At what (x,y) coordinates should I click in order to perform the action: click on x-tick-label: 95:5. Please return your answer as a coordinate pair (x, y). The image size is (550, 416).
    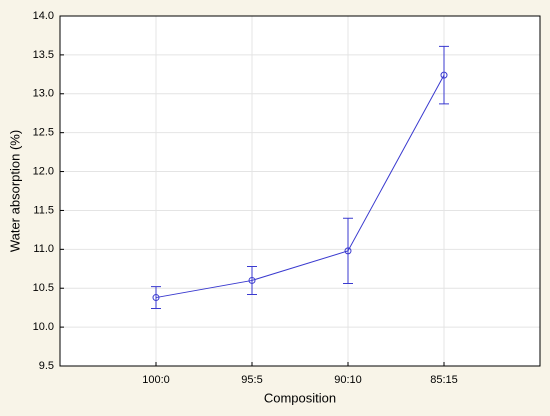
    Looking at the image, I should click on (251, 380).